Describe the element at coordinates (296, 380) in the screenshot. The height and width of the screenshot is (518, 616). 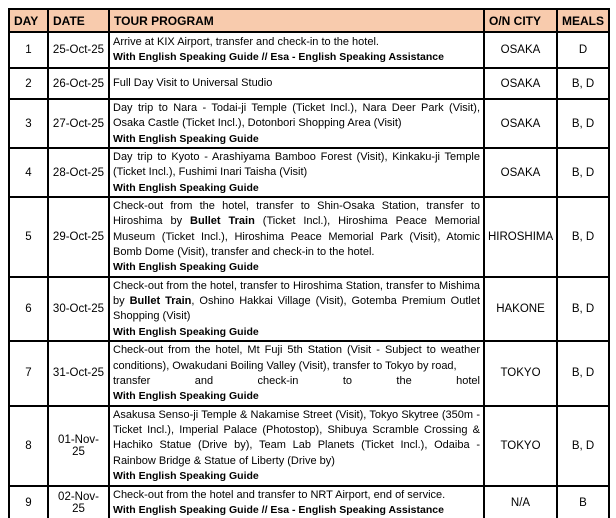
I see `program-spread-line: transfer and check-in to the hotel` at that location.